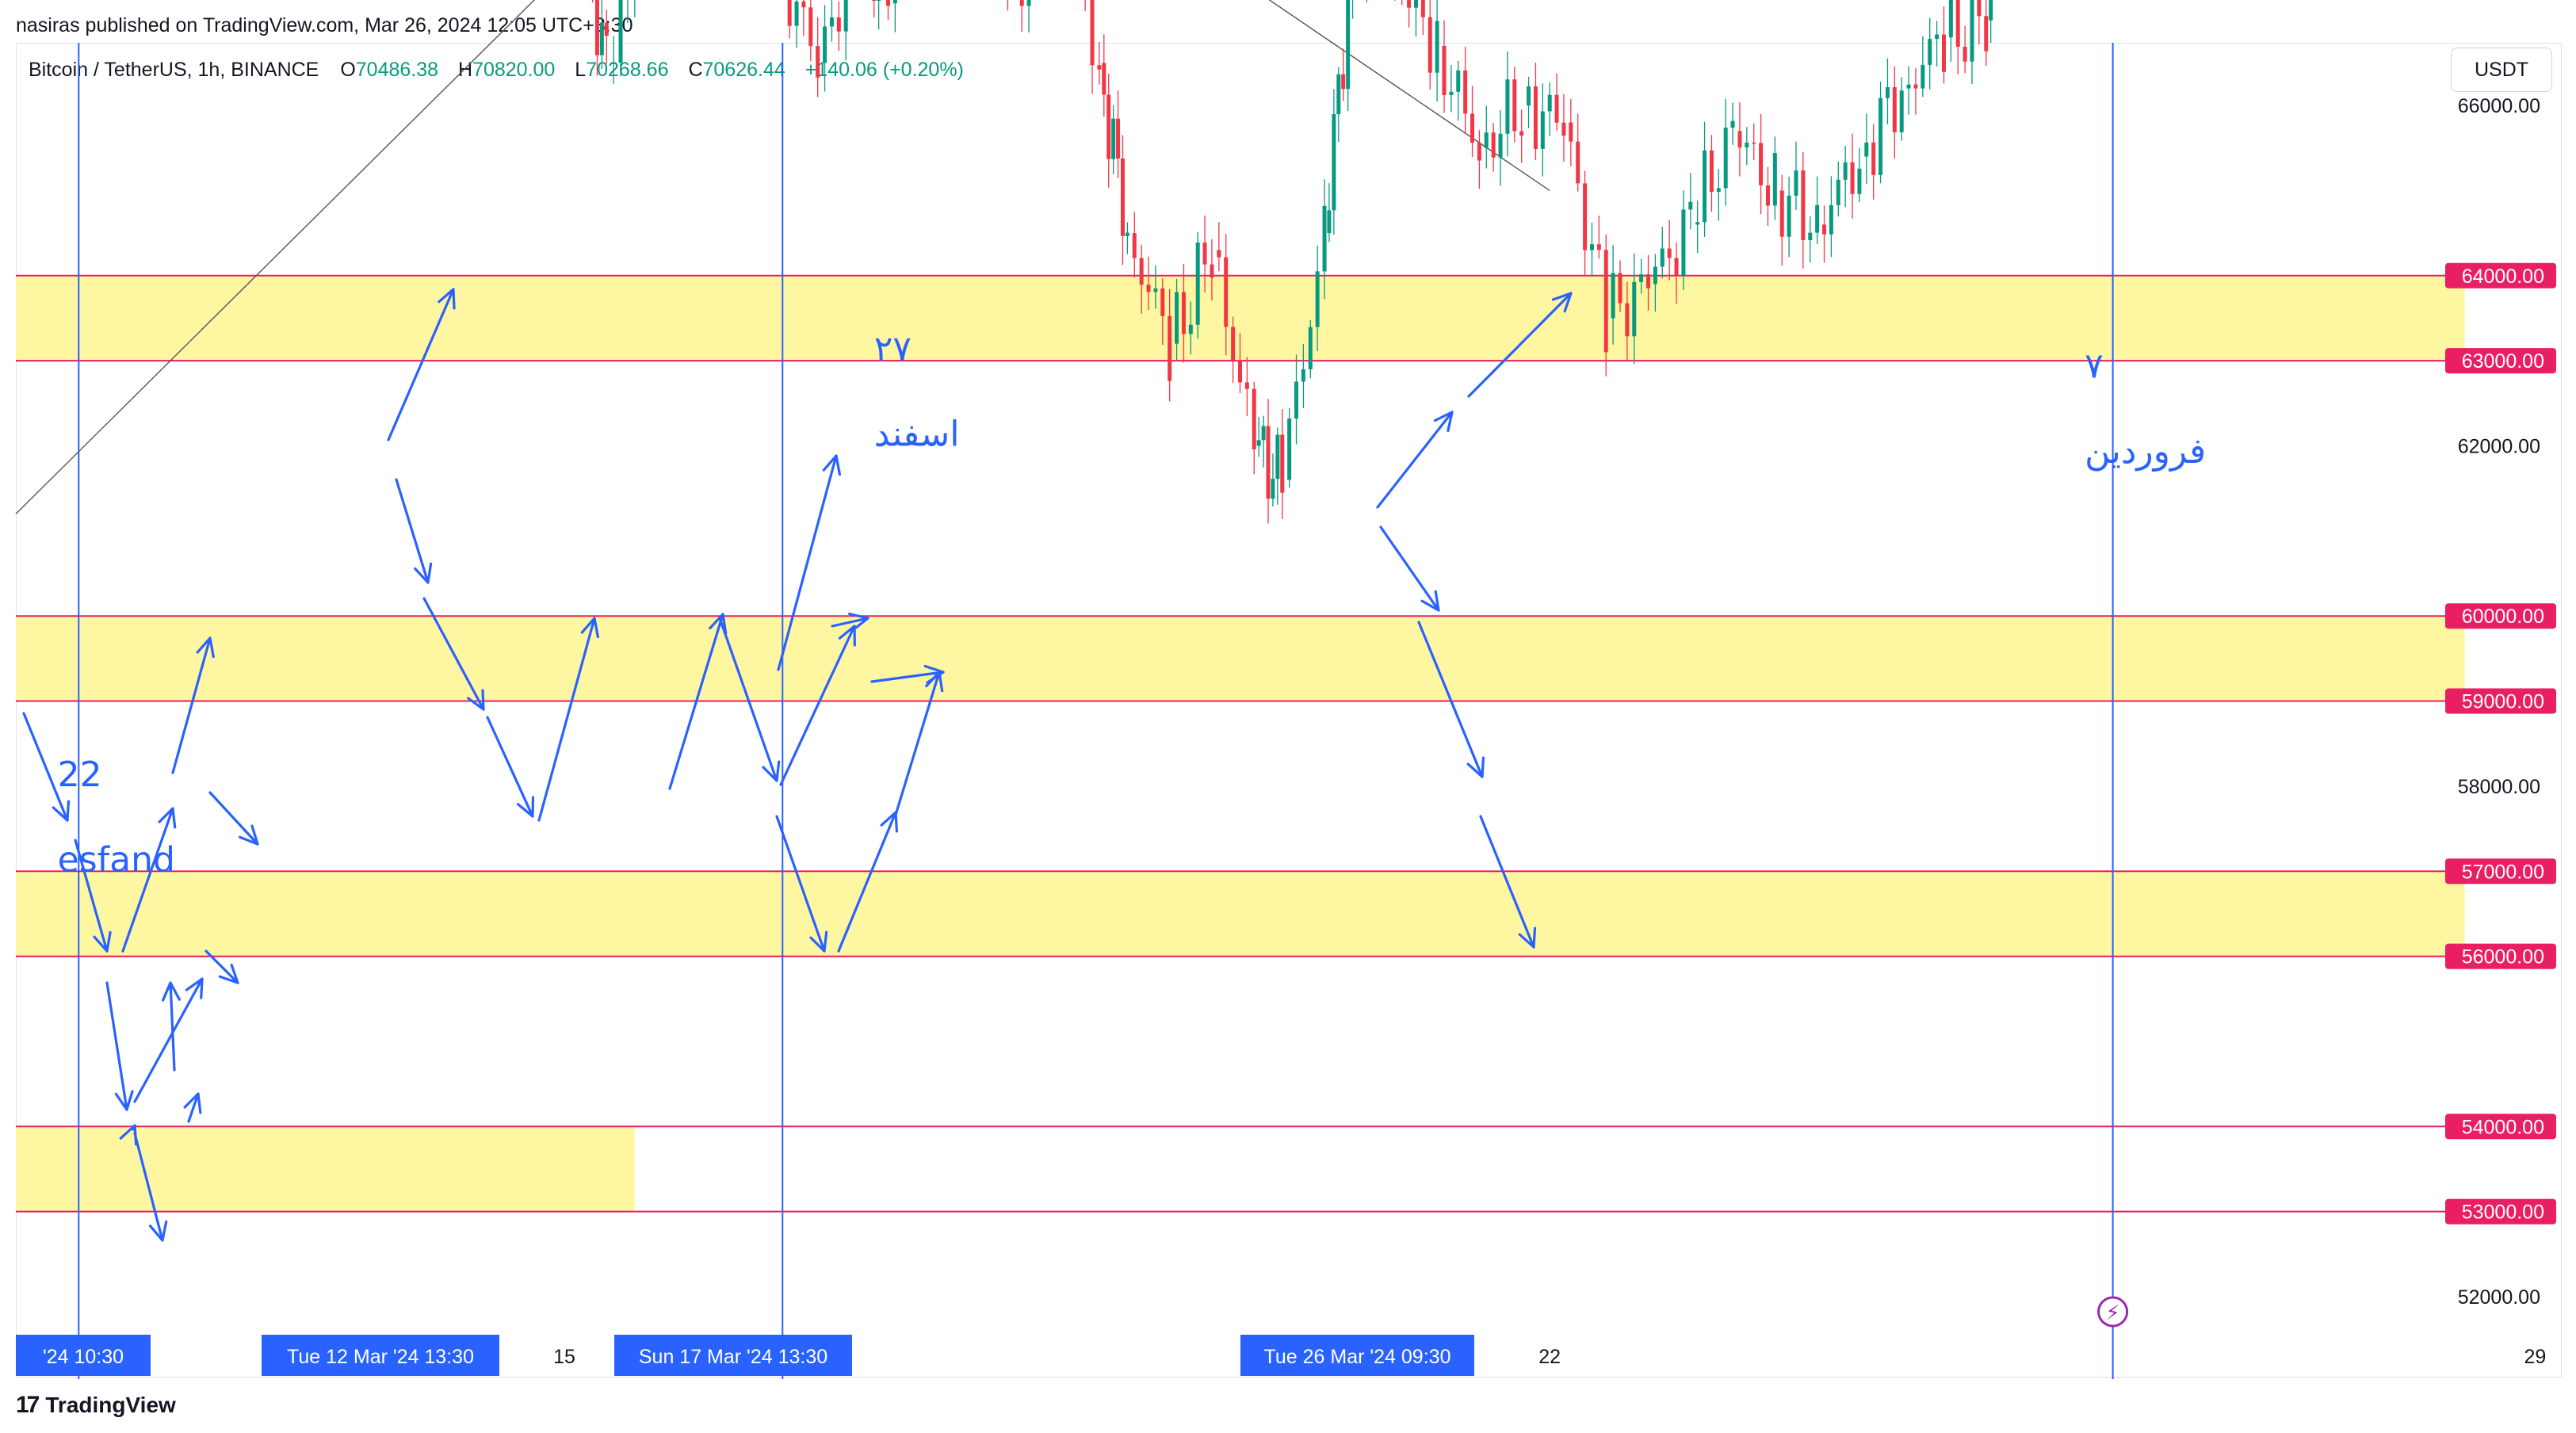 This screenshot has height=1433, width=2576. I want to click on trendline-falling, so click(1409, 96).